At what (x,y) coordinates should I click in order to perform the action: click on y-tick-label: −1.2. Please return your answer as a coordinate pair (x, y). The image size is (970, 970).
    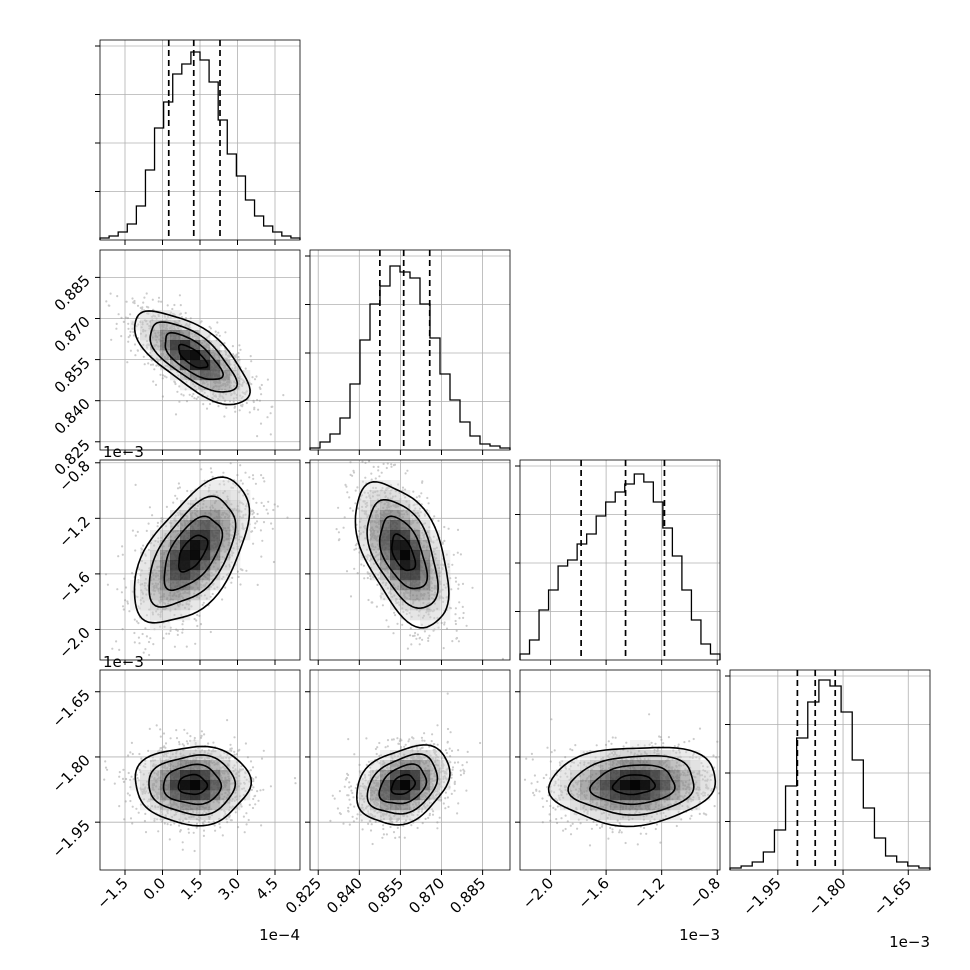
    Looking at the image, I should click on (74, 531).